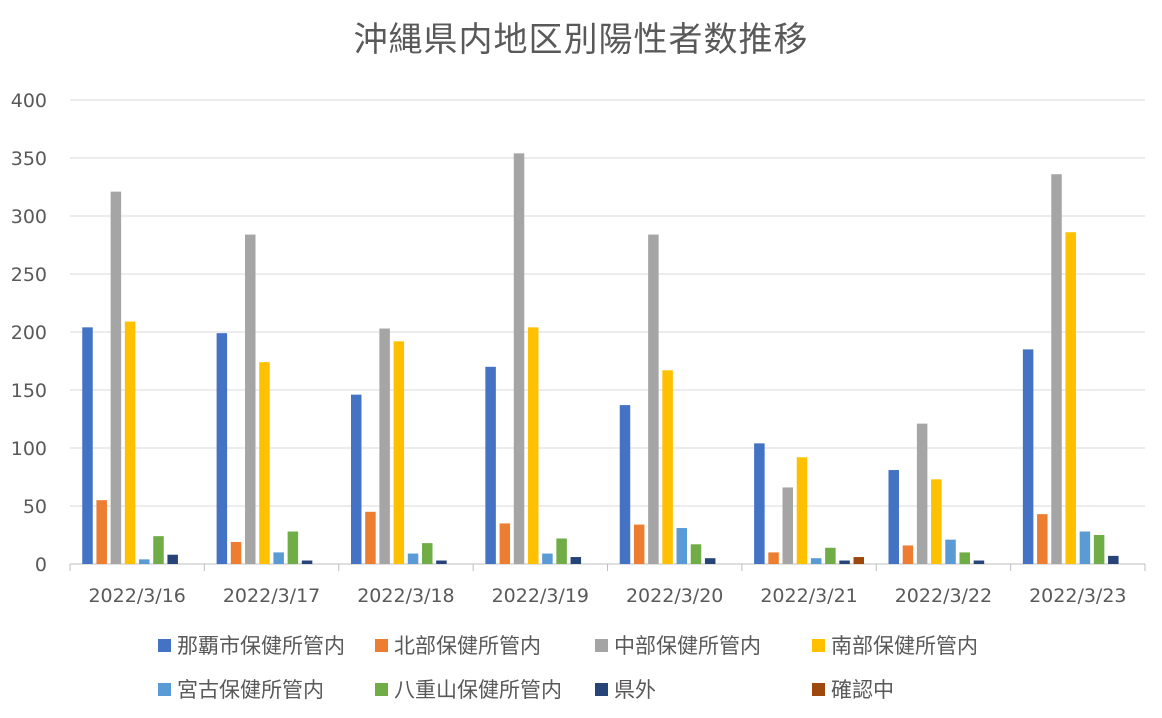 This screenshot has width=1162, height=718. I want to click on legend-item: 確認中, so click(853, 689).